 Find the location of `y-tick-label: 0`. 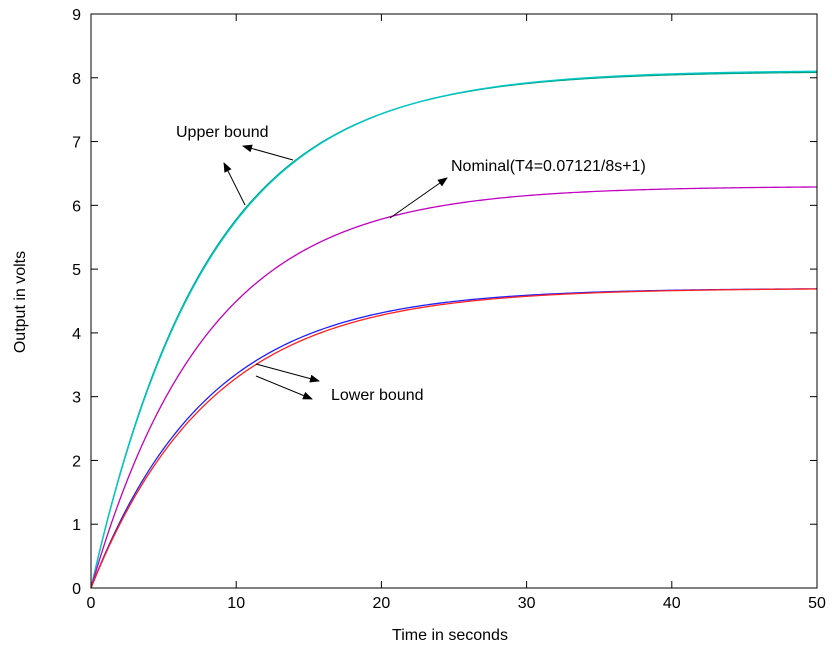

y-tick-label: 0 is located at coordinates (76, 589).